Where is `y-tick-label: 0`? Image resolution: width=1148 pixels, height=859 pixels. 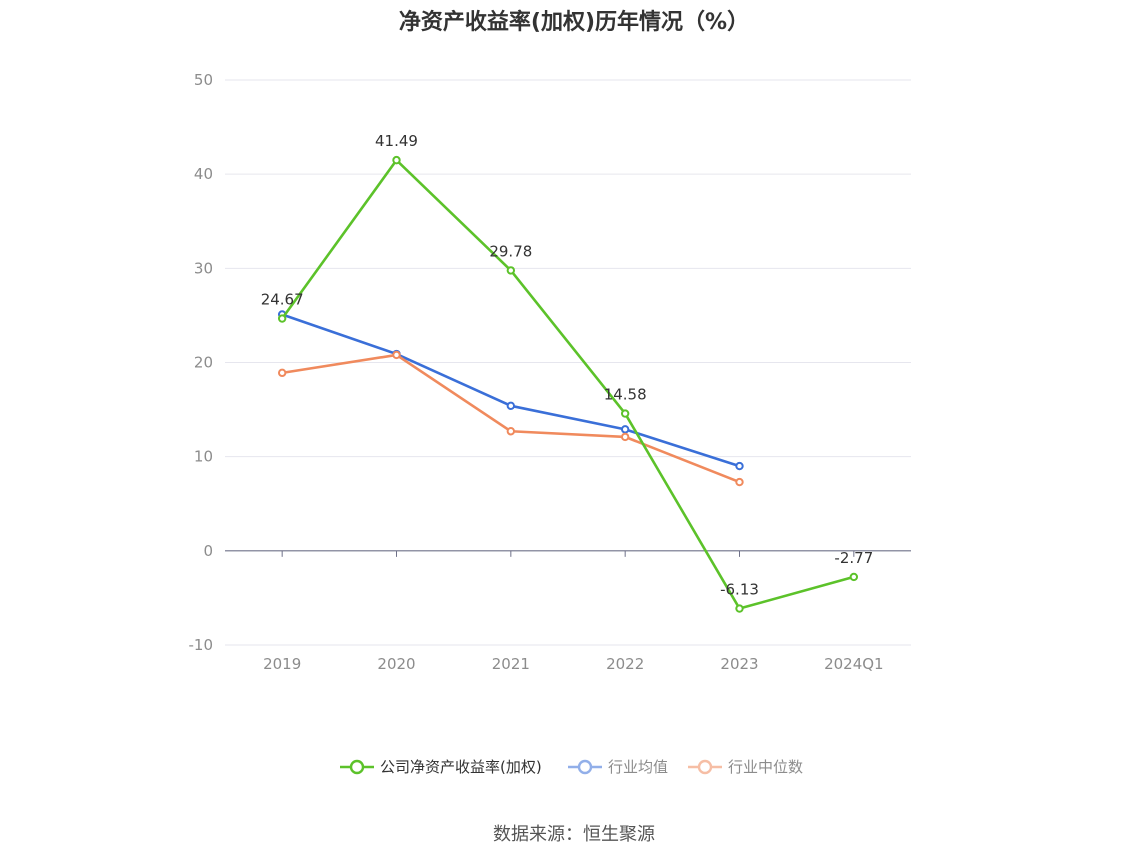 y-tick-label: 0 is located at coordinates (208, 551).